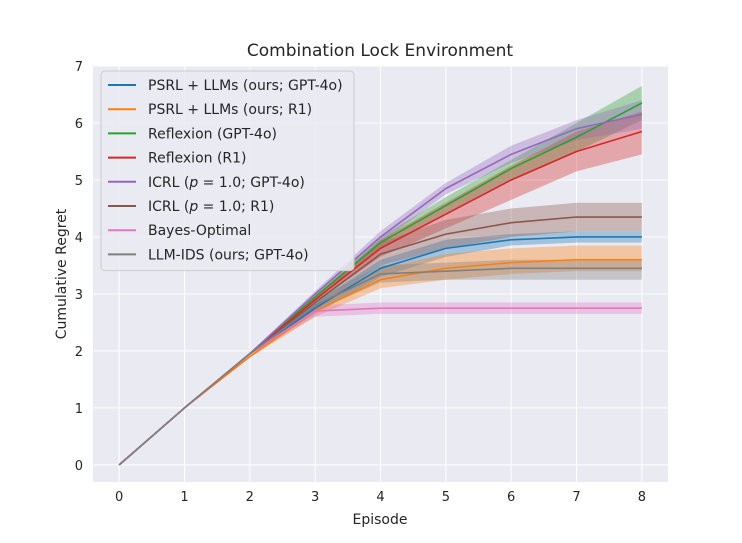 The width and height of the screenshot is (742, 543). Describe the element at coordinates (79, 295) in the screenshot. I see `y-tick-label: 3` at that location.